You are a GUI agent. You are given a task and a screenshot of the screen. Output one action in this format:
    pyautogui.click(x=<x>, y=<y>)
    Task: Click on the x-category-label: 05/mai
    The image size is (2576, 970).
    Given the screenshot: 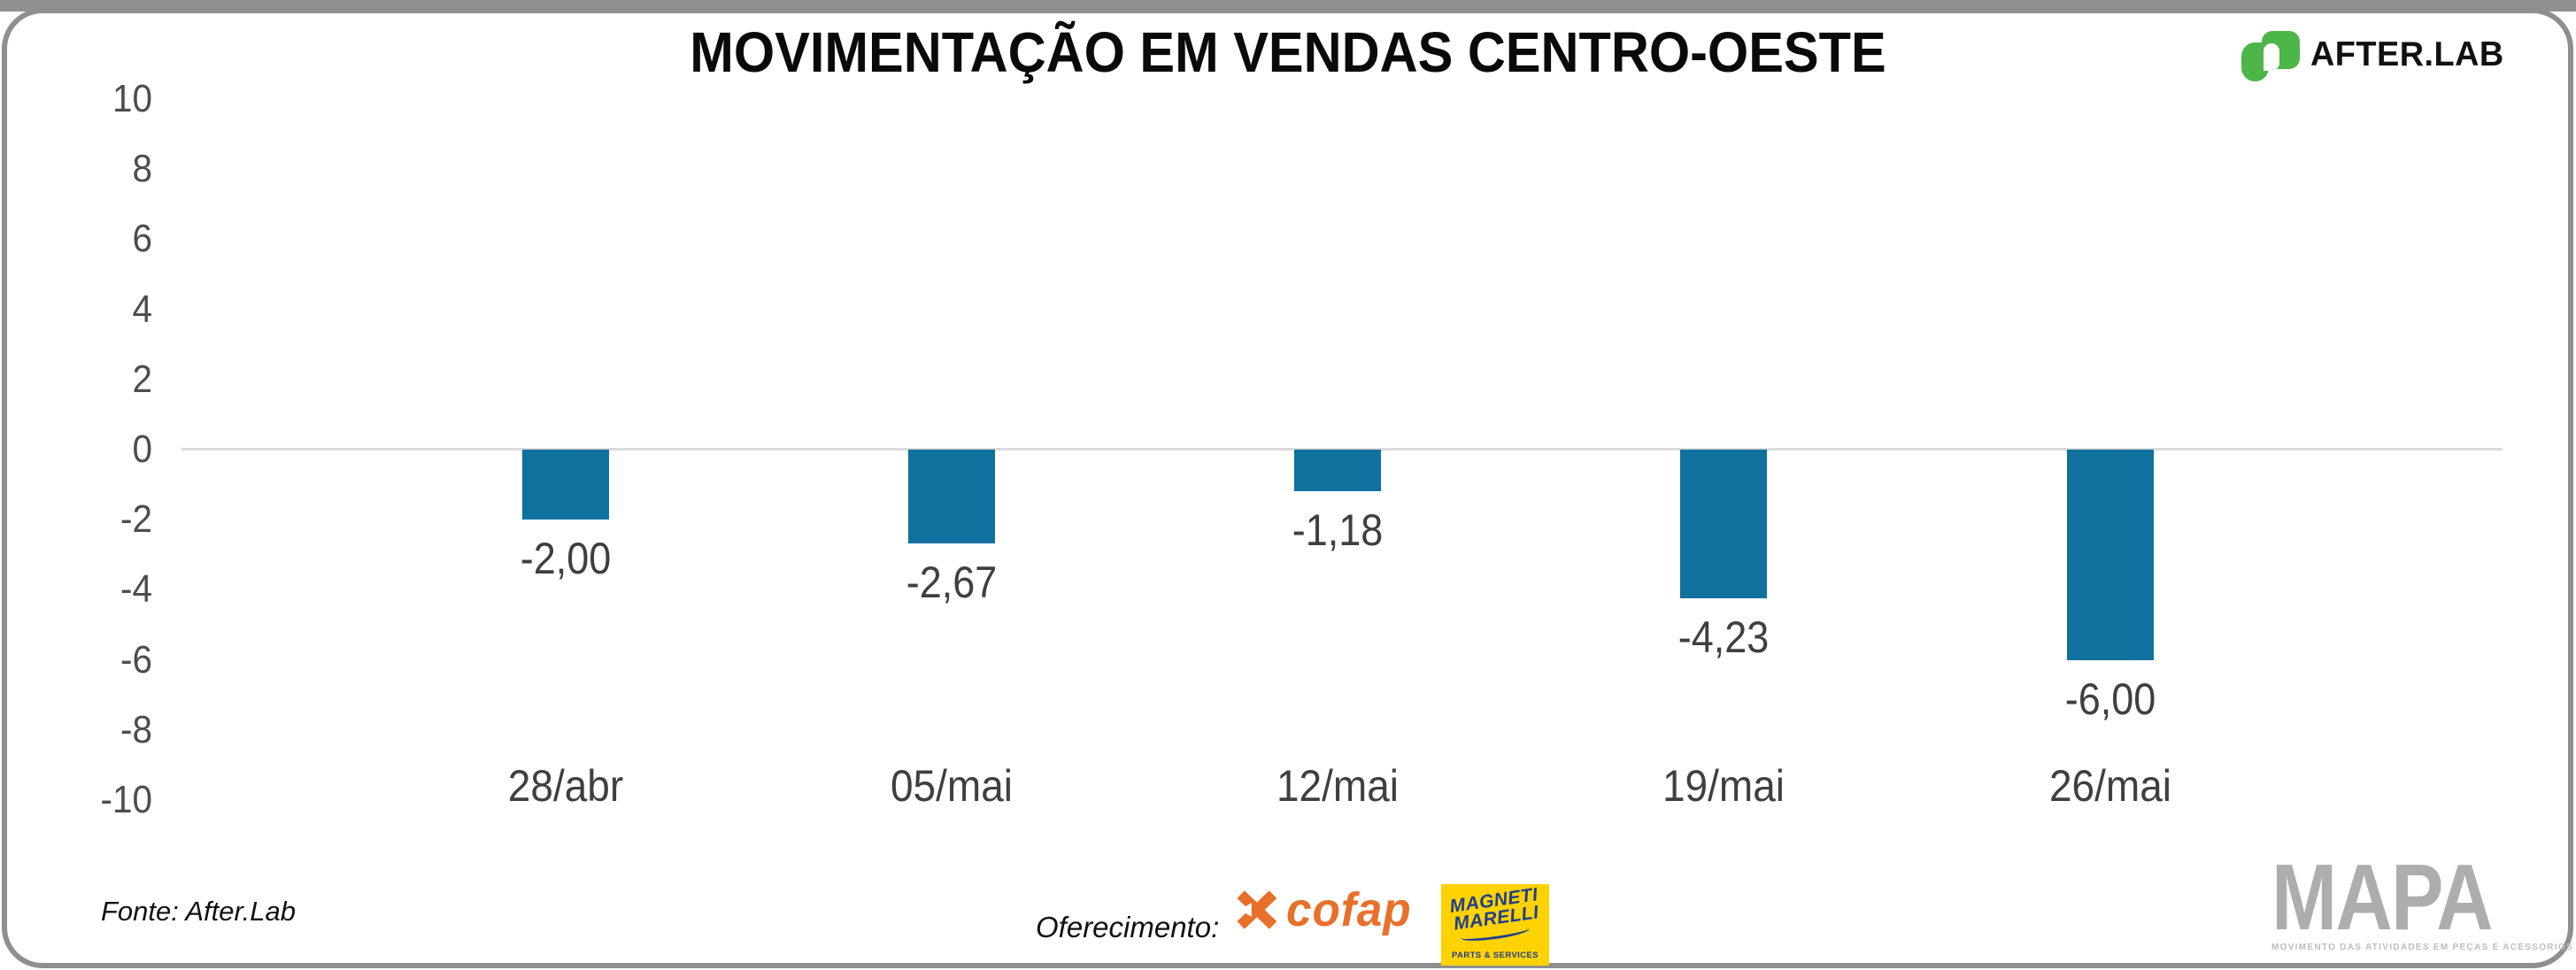 What is the action you would take?
    pyautogui.click(x=951, y=786)
    